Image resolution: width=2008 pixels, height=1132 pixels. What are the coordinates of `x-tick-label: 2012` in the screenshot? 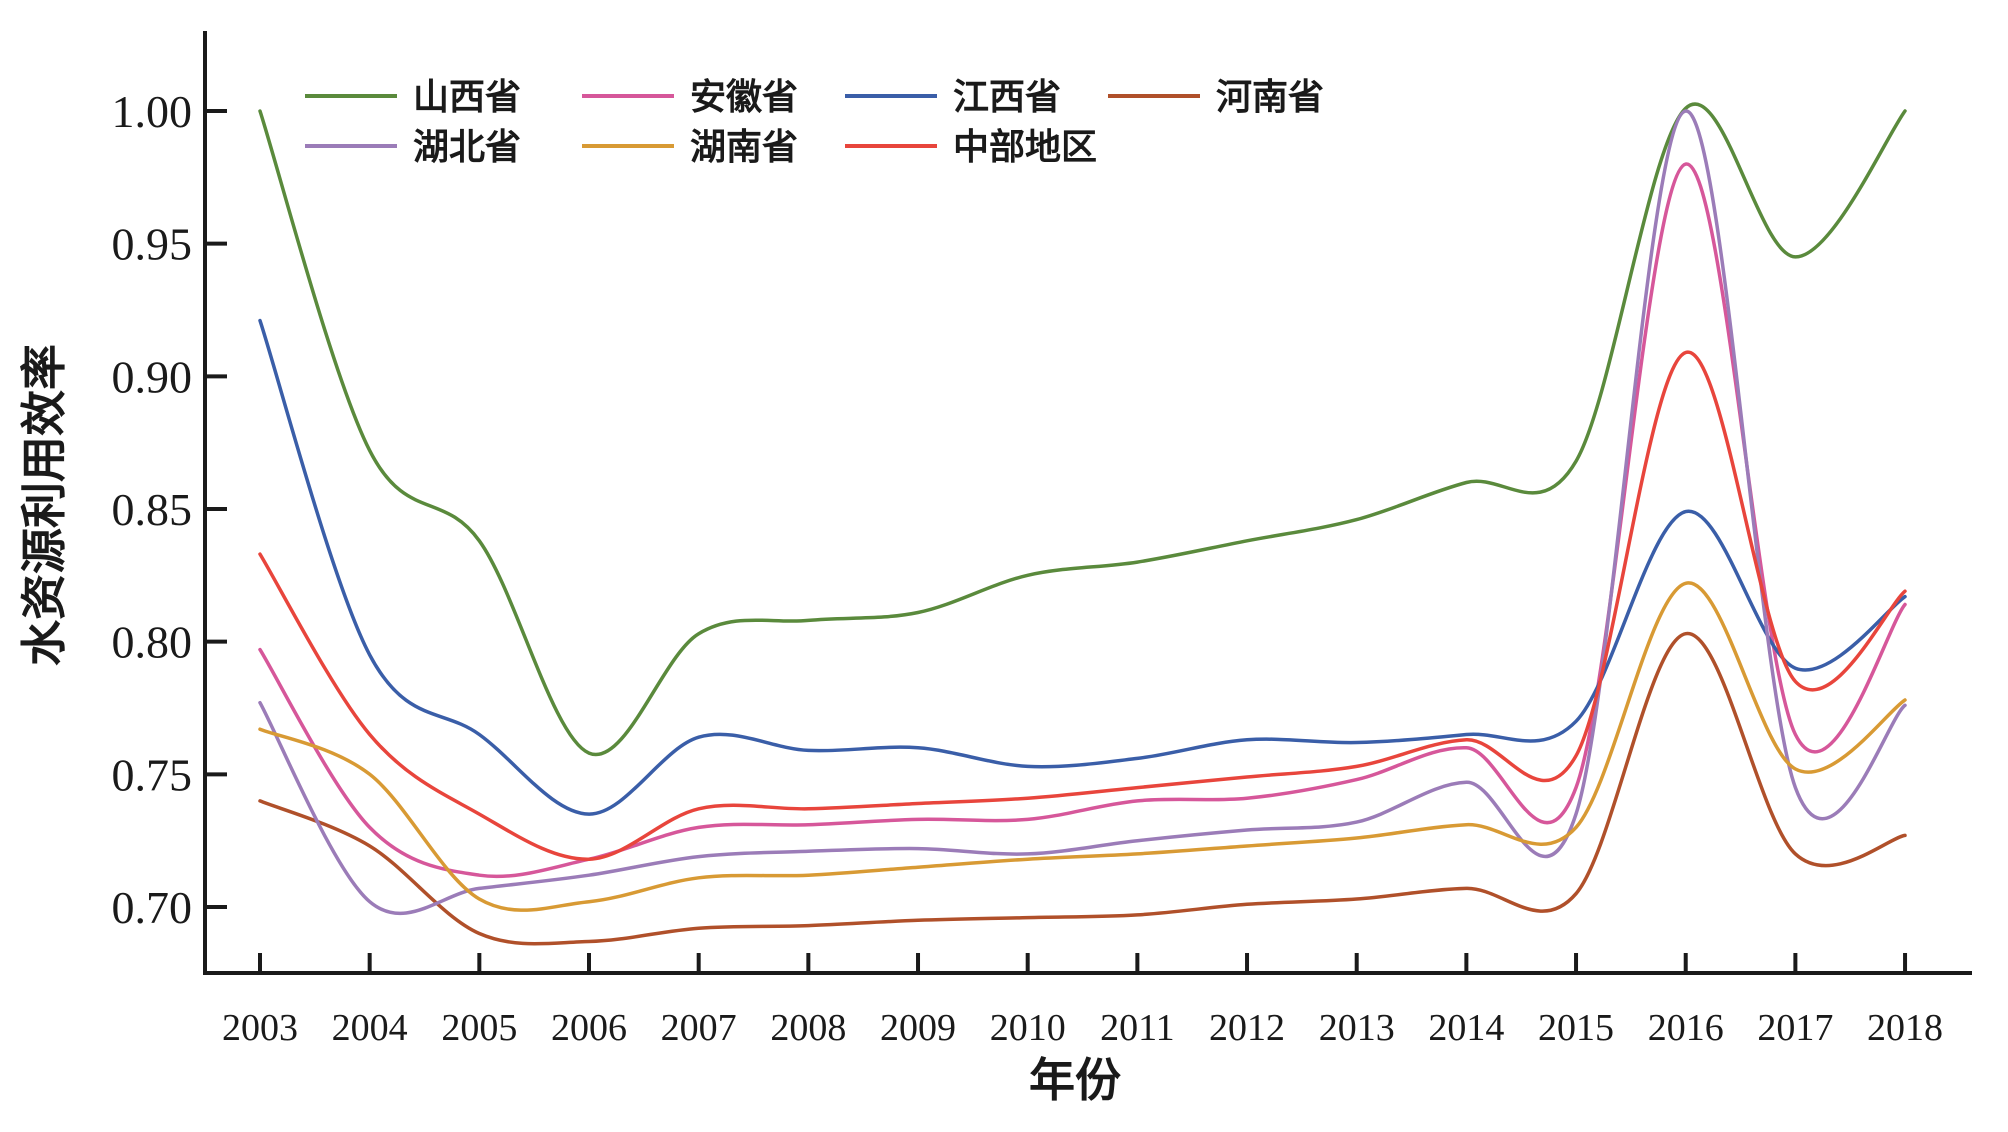 It's located at (1247, 1028).